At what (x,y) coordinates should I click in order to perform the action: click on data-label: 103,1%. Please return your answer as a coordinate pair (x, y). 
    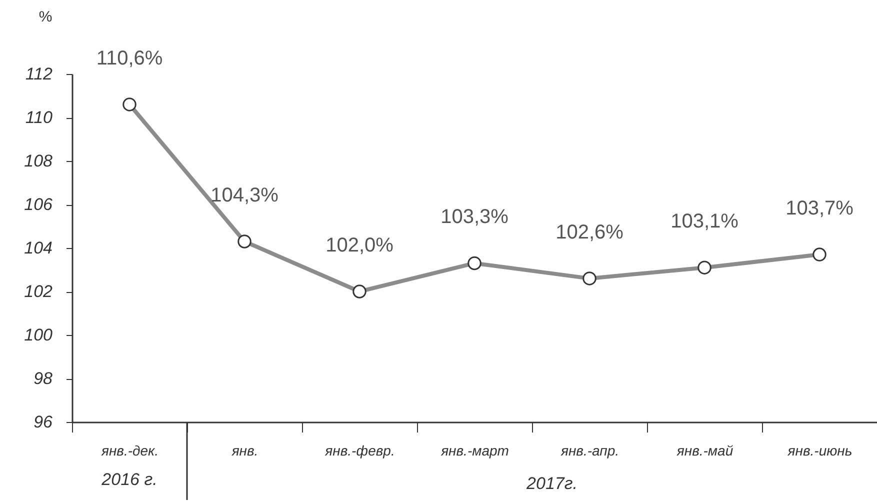
    Looking at the image, I should click on (704, 221).